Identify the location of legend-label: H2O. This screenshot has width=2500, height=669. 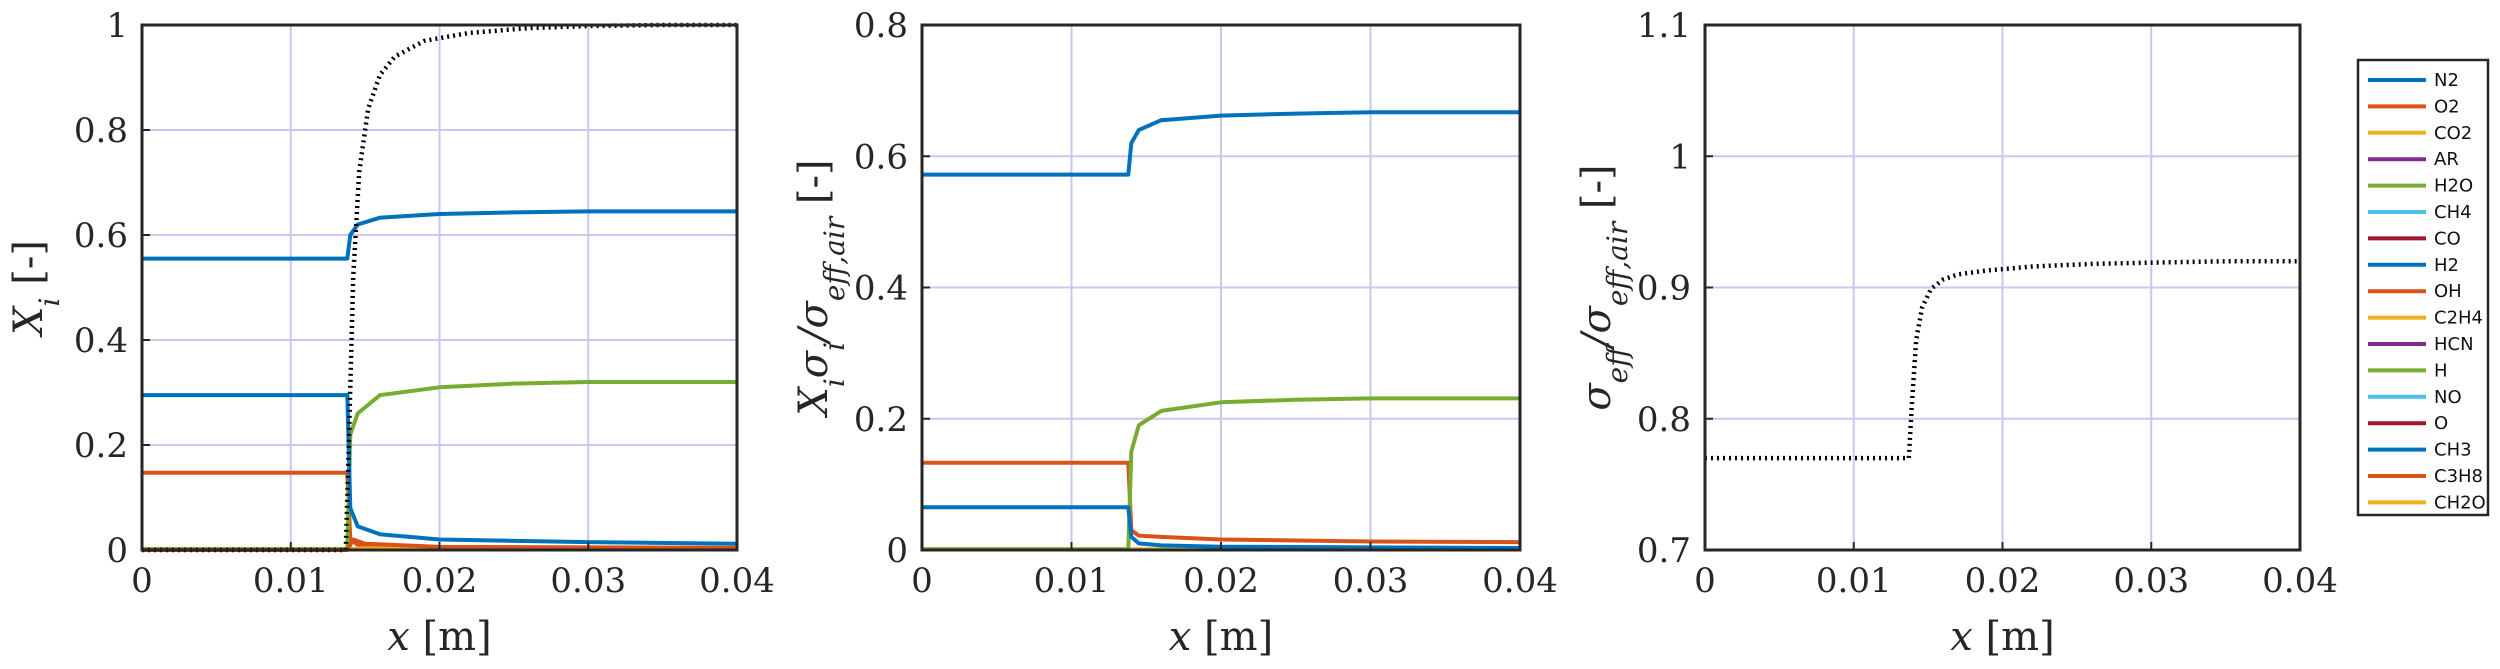
(2453, 186).